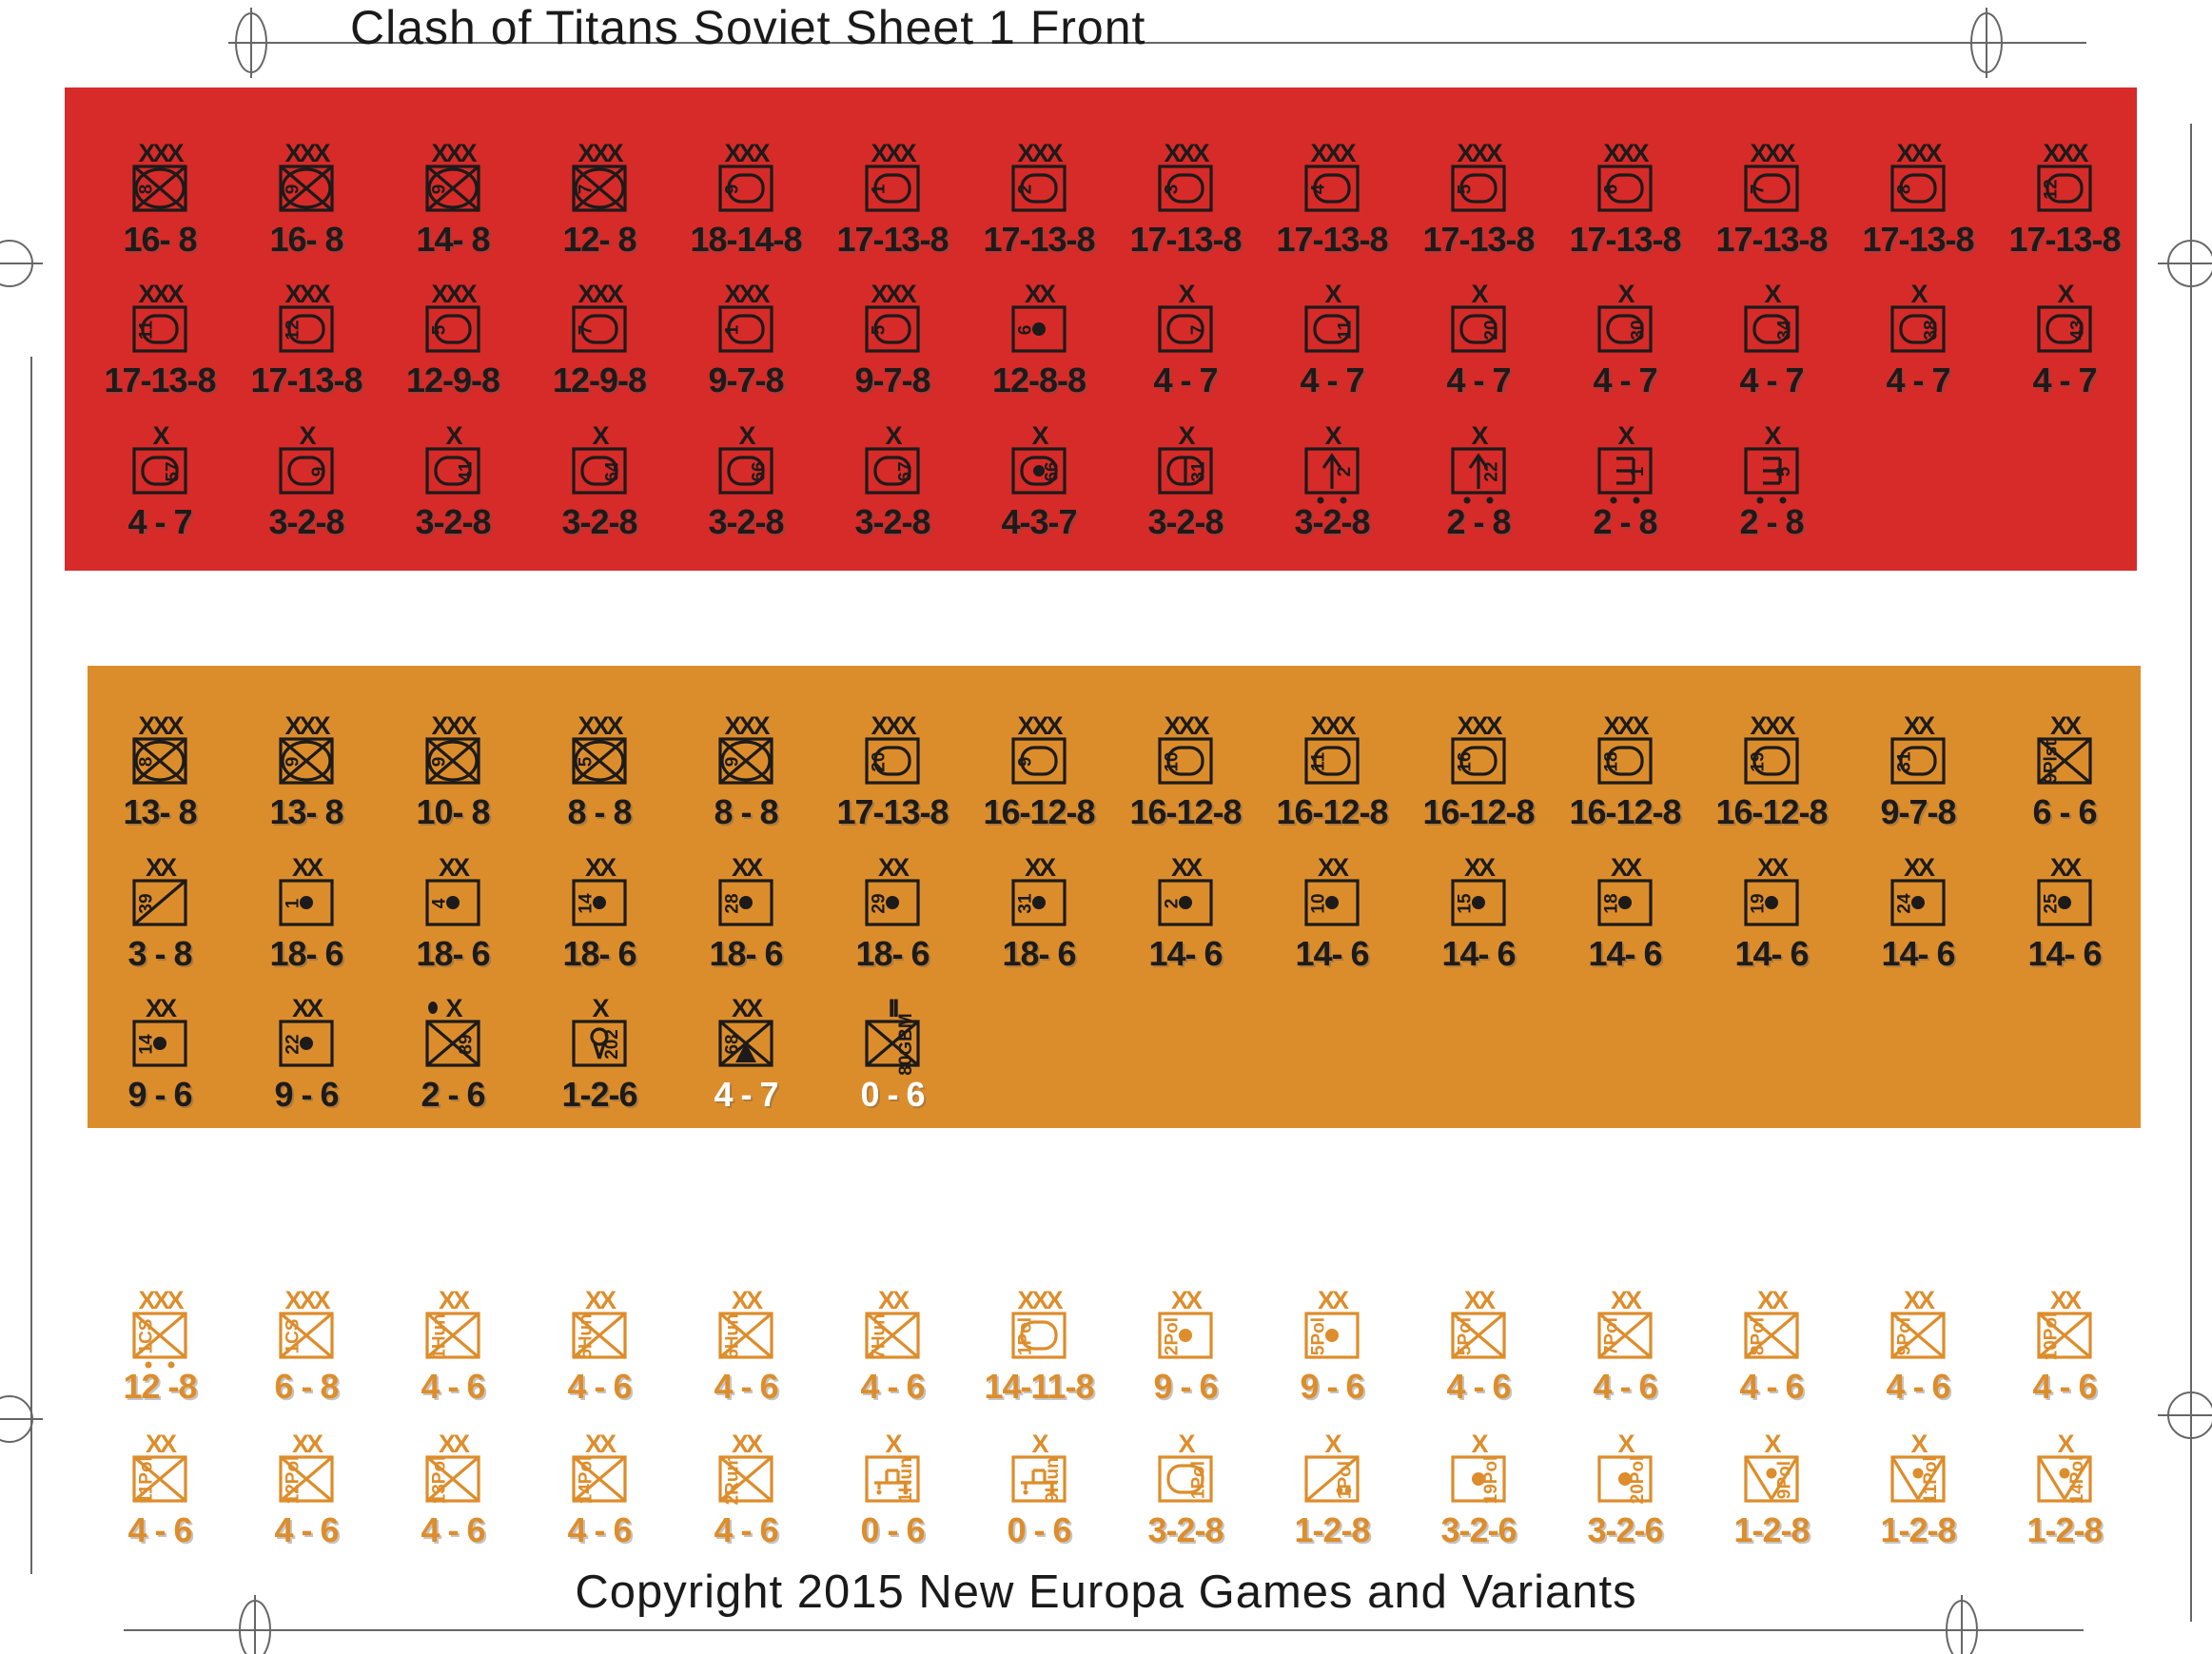 This screenshot has height=1654, width=2212. What do you see at coordinates (160, 772) in the screenshot?
I see `counter-8: XXX 8 13- 8` at bounding box center [160, 772].